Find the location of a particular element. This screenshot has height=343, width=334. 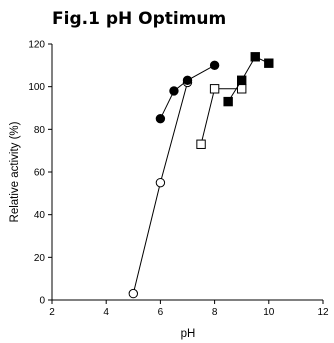

series-open-circle is located at coordinates (160, 188).